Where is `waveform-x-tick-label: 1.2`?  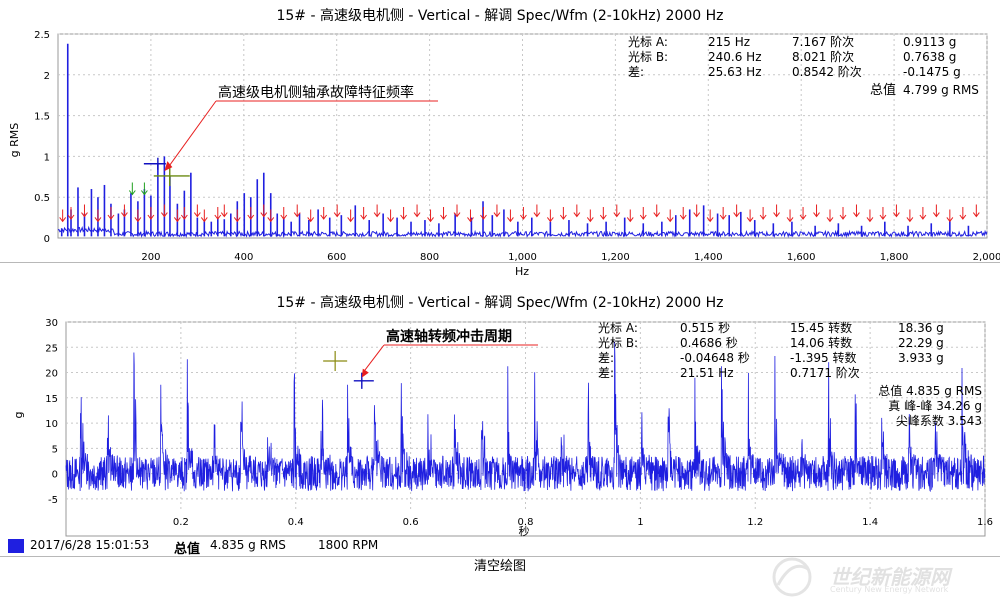 waveform-x-tick-label: 1.2 is located at coordinates (755, 522).